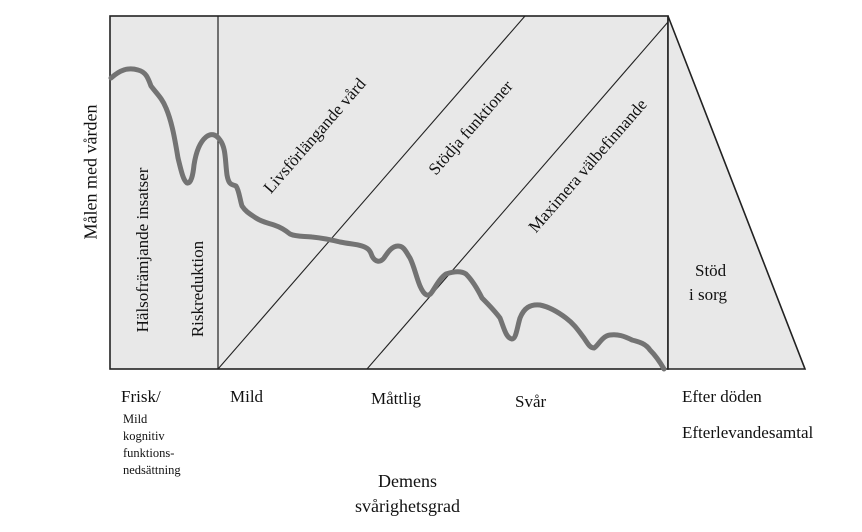 The width and height of the screenshot is (862, 532). Describe the element at coordinates (531, 401) in the screenshot. I see `stage-svar: Svår` at that location.